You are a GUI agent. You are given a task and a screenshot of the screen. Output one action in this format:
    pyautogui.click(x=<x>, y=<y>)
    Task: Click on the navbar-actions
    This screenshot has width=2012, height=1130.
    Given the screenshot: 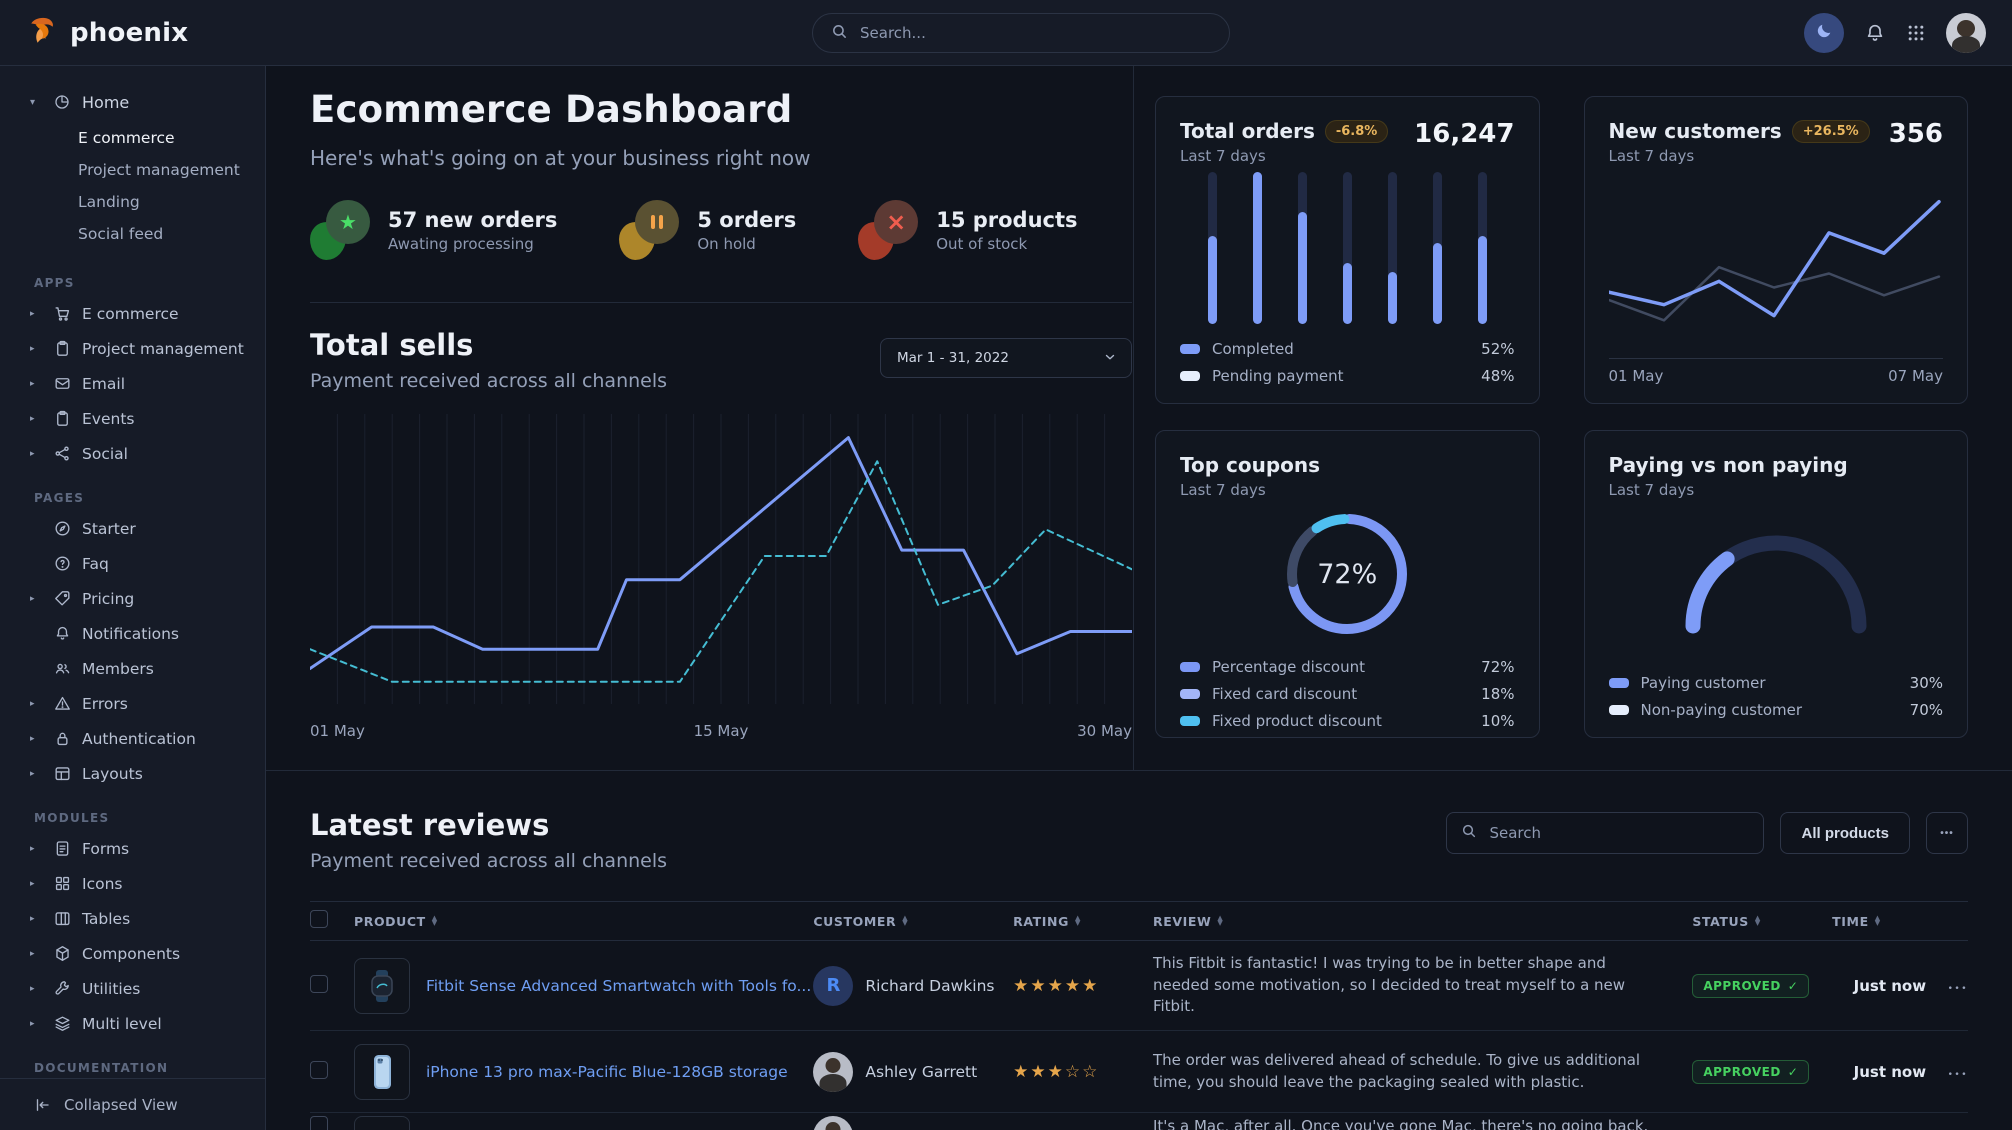 What is the action you would take?
    pyautogui.click(x=1895, y=32)
    